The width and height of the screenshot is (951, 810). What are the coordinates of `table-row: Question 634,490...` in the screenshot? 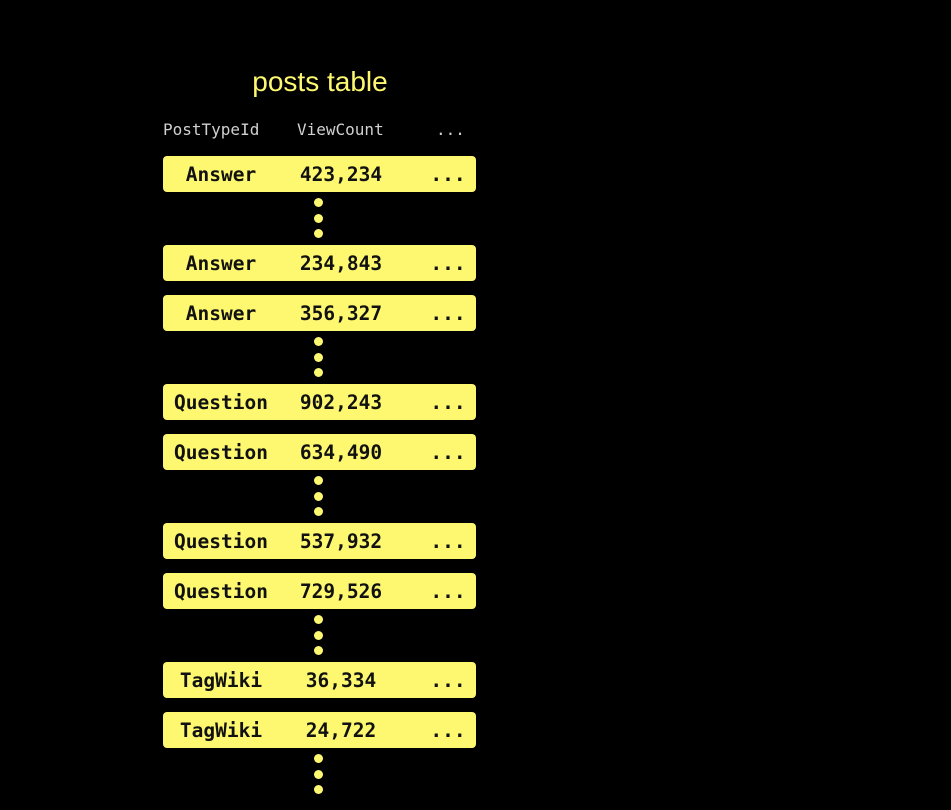 It's located at (319, 452).